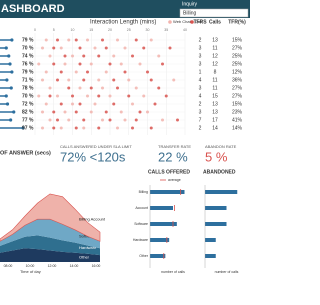 The image size is (320, 305). I want to click on calls: 12, so click(215, 64).